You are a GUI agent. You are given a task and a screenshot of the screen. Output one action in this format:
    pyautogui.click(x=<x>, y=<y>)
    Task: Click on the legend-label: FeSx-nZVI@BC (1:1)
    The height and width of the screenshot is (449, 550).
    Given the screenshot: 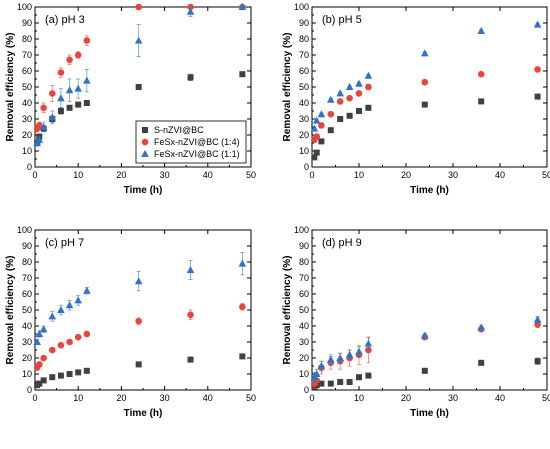 What is the action you would take?
    pyautogui.click(x=197, y=154)
    